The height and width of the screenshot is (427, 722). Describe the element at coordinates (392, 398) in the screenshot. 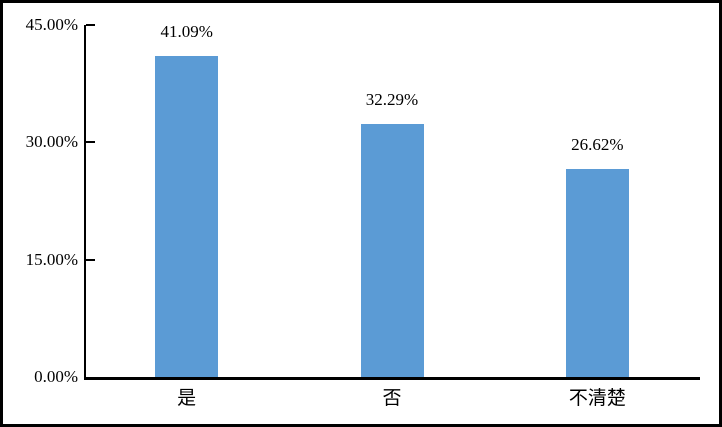

I see `x-category-label: 否` at that location.